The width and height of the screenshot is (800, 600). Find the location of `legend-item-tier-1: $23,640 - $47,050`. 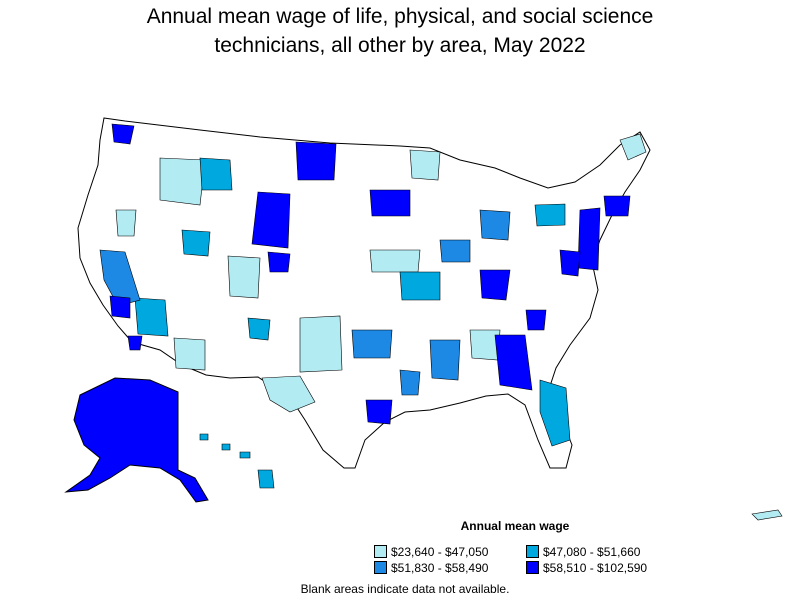

legend-item-tier-1: $23,640 - $47,050 is located at coordinates (431, 552).